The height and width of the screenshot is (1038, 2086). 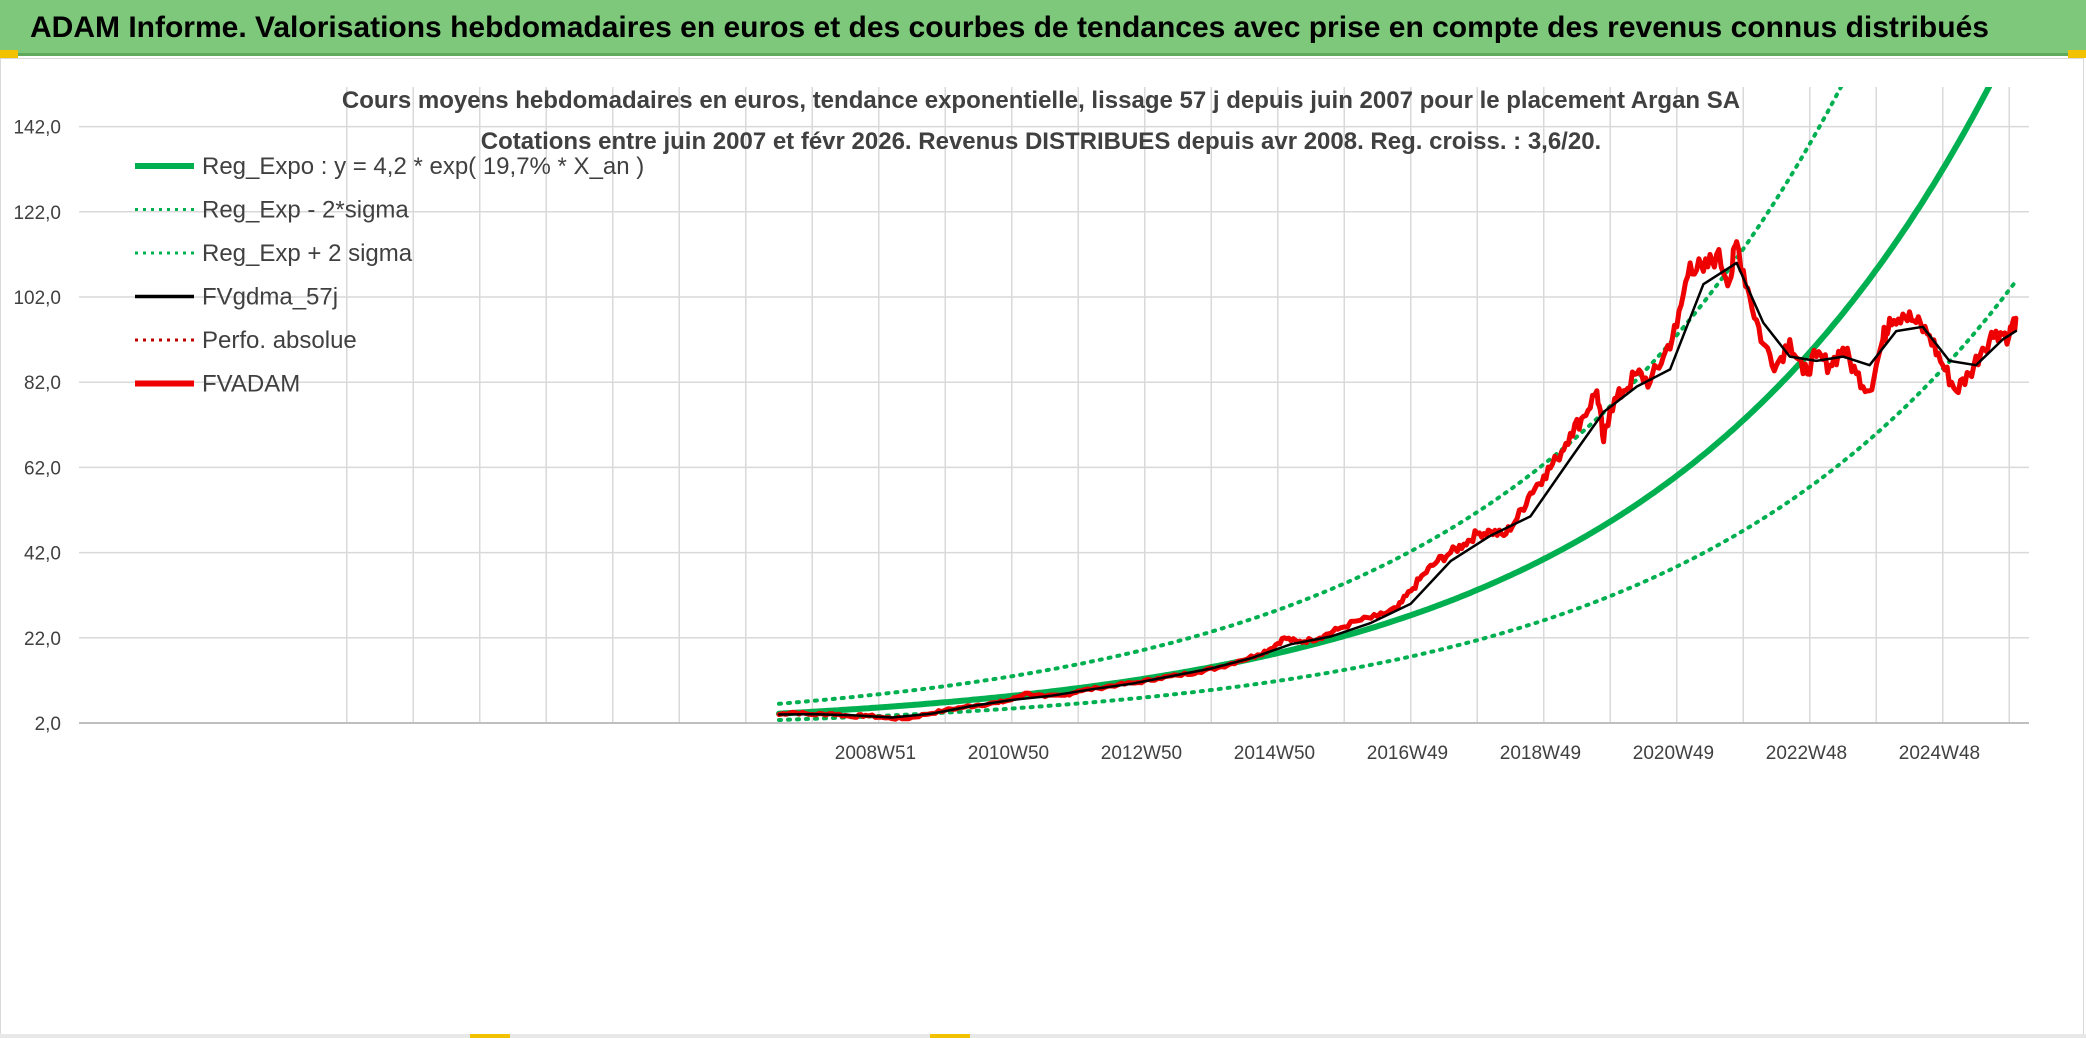 What do you see at coordinates (48, 724) in the screenshot?
I see `y-tick-label: 2,0` at bounding box center [48, 724].